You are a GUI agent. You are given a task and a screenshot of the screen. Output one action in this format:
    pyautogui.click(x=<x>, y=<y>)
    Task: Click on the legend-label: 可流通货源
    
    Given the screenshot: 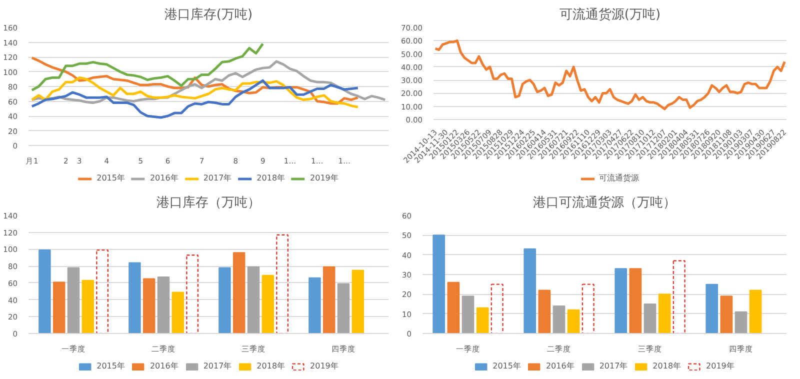 What is the action you would take?
    pyautogui.click(x=619, y=178)
    